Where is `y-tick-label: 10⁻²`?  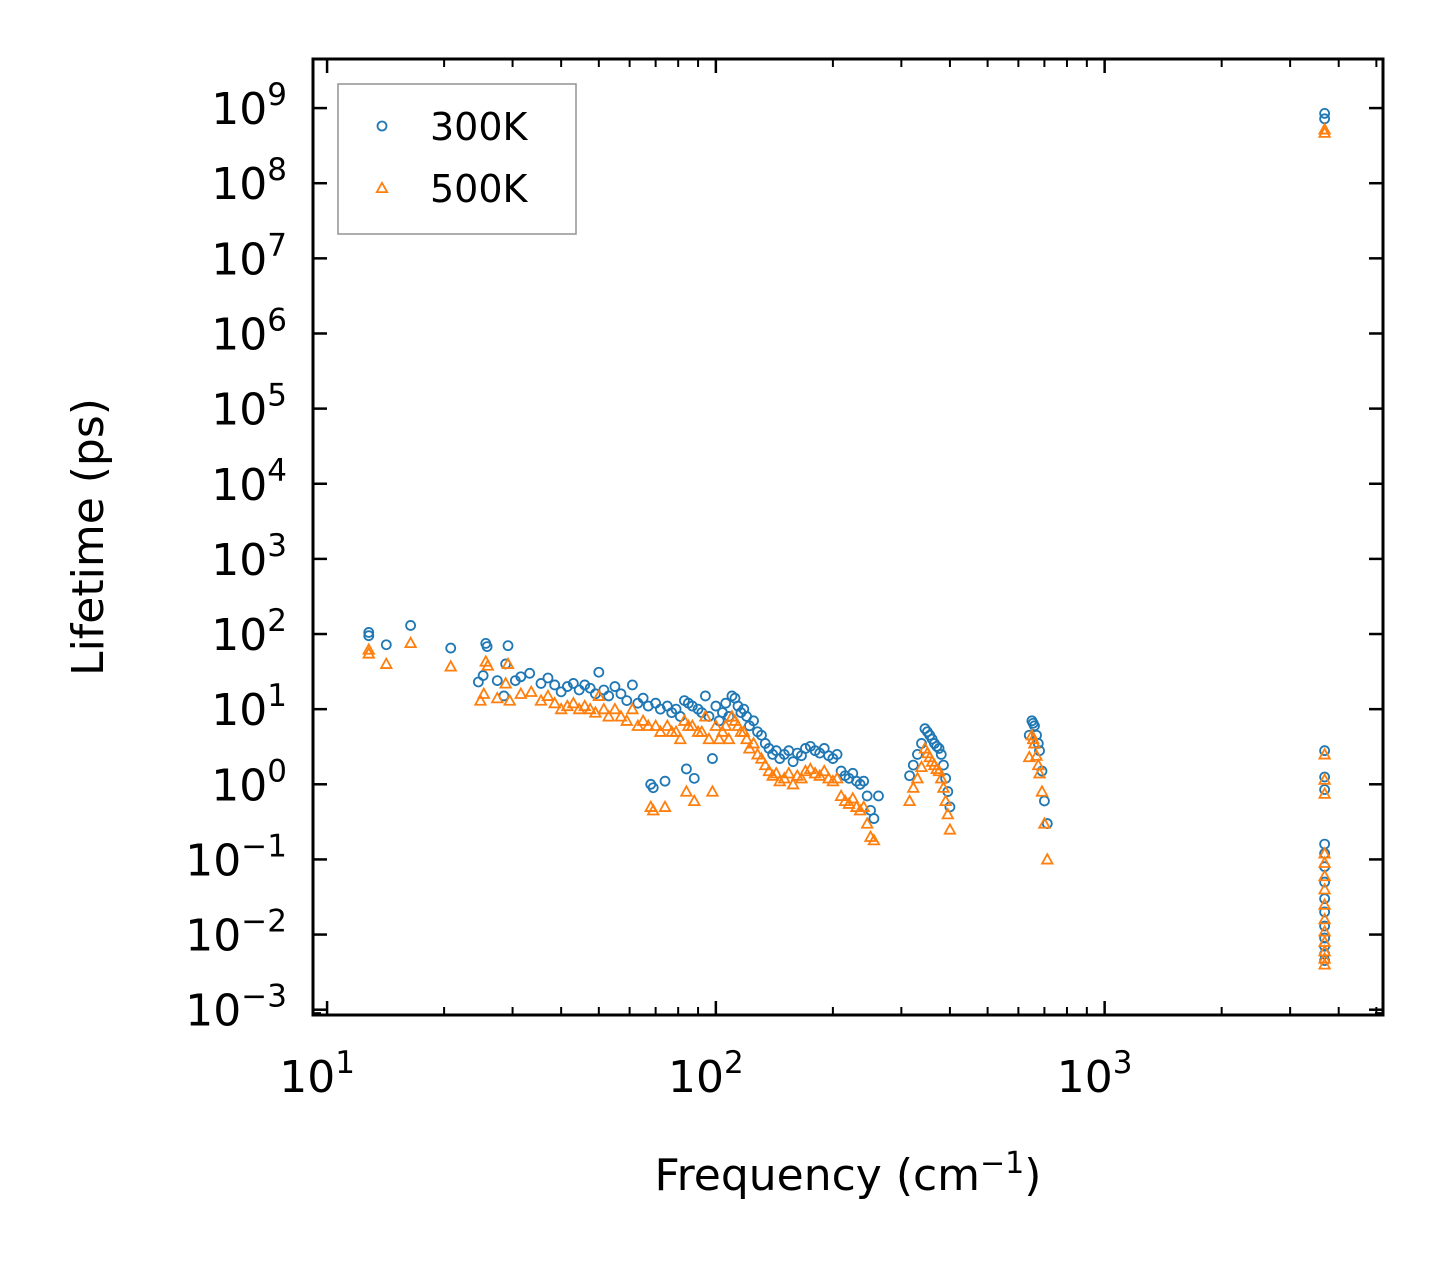
y-tick-label: 10⁻² is located at coordinates (236, 933).